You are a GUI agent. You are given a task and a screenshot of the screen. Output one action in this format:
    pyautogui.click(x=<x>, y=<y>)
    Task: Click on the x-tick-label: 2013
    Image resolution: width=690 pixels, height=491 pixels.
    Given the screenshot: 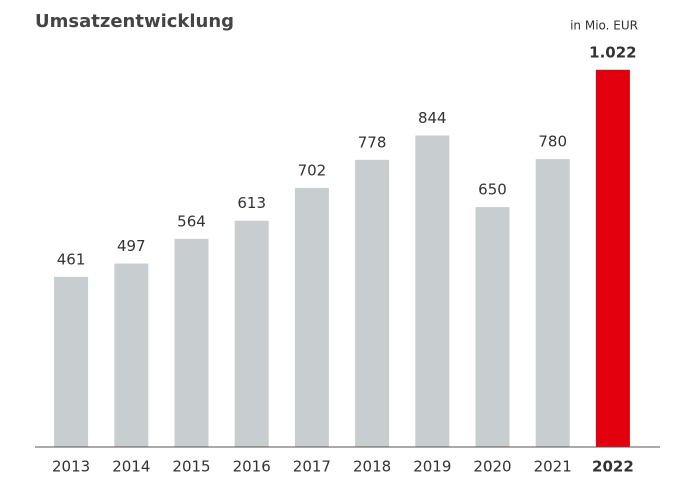 What is the action you would take?
    pyautogui.click(x=71, y=467)
    